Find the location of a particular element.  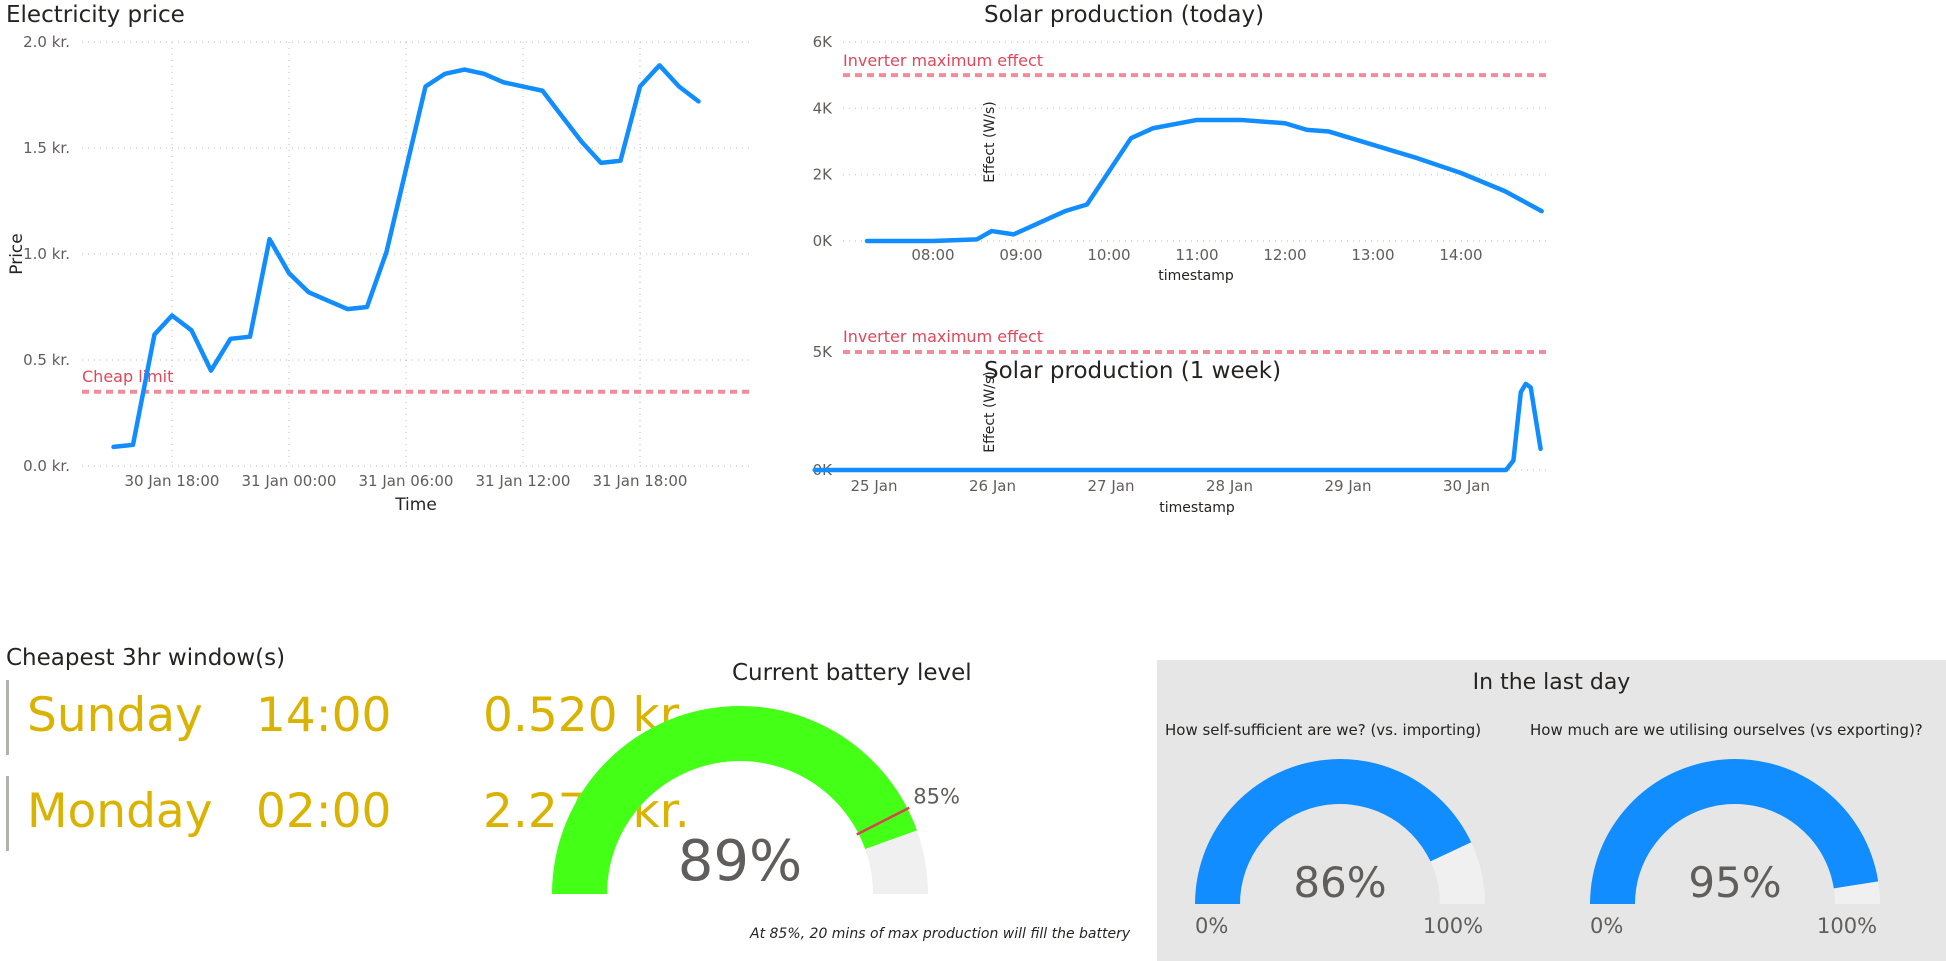

x-tick-label: 14:00 is located at coordinates (1460, 255).